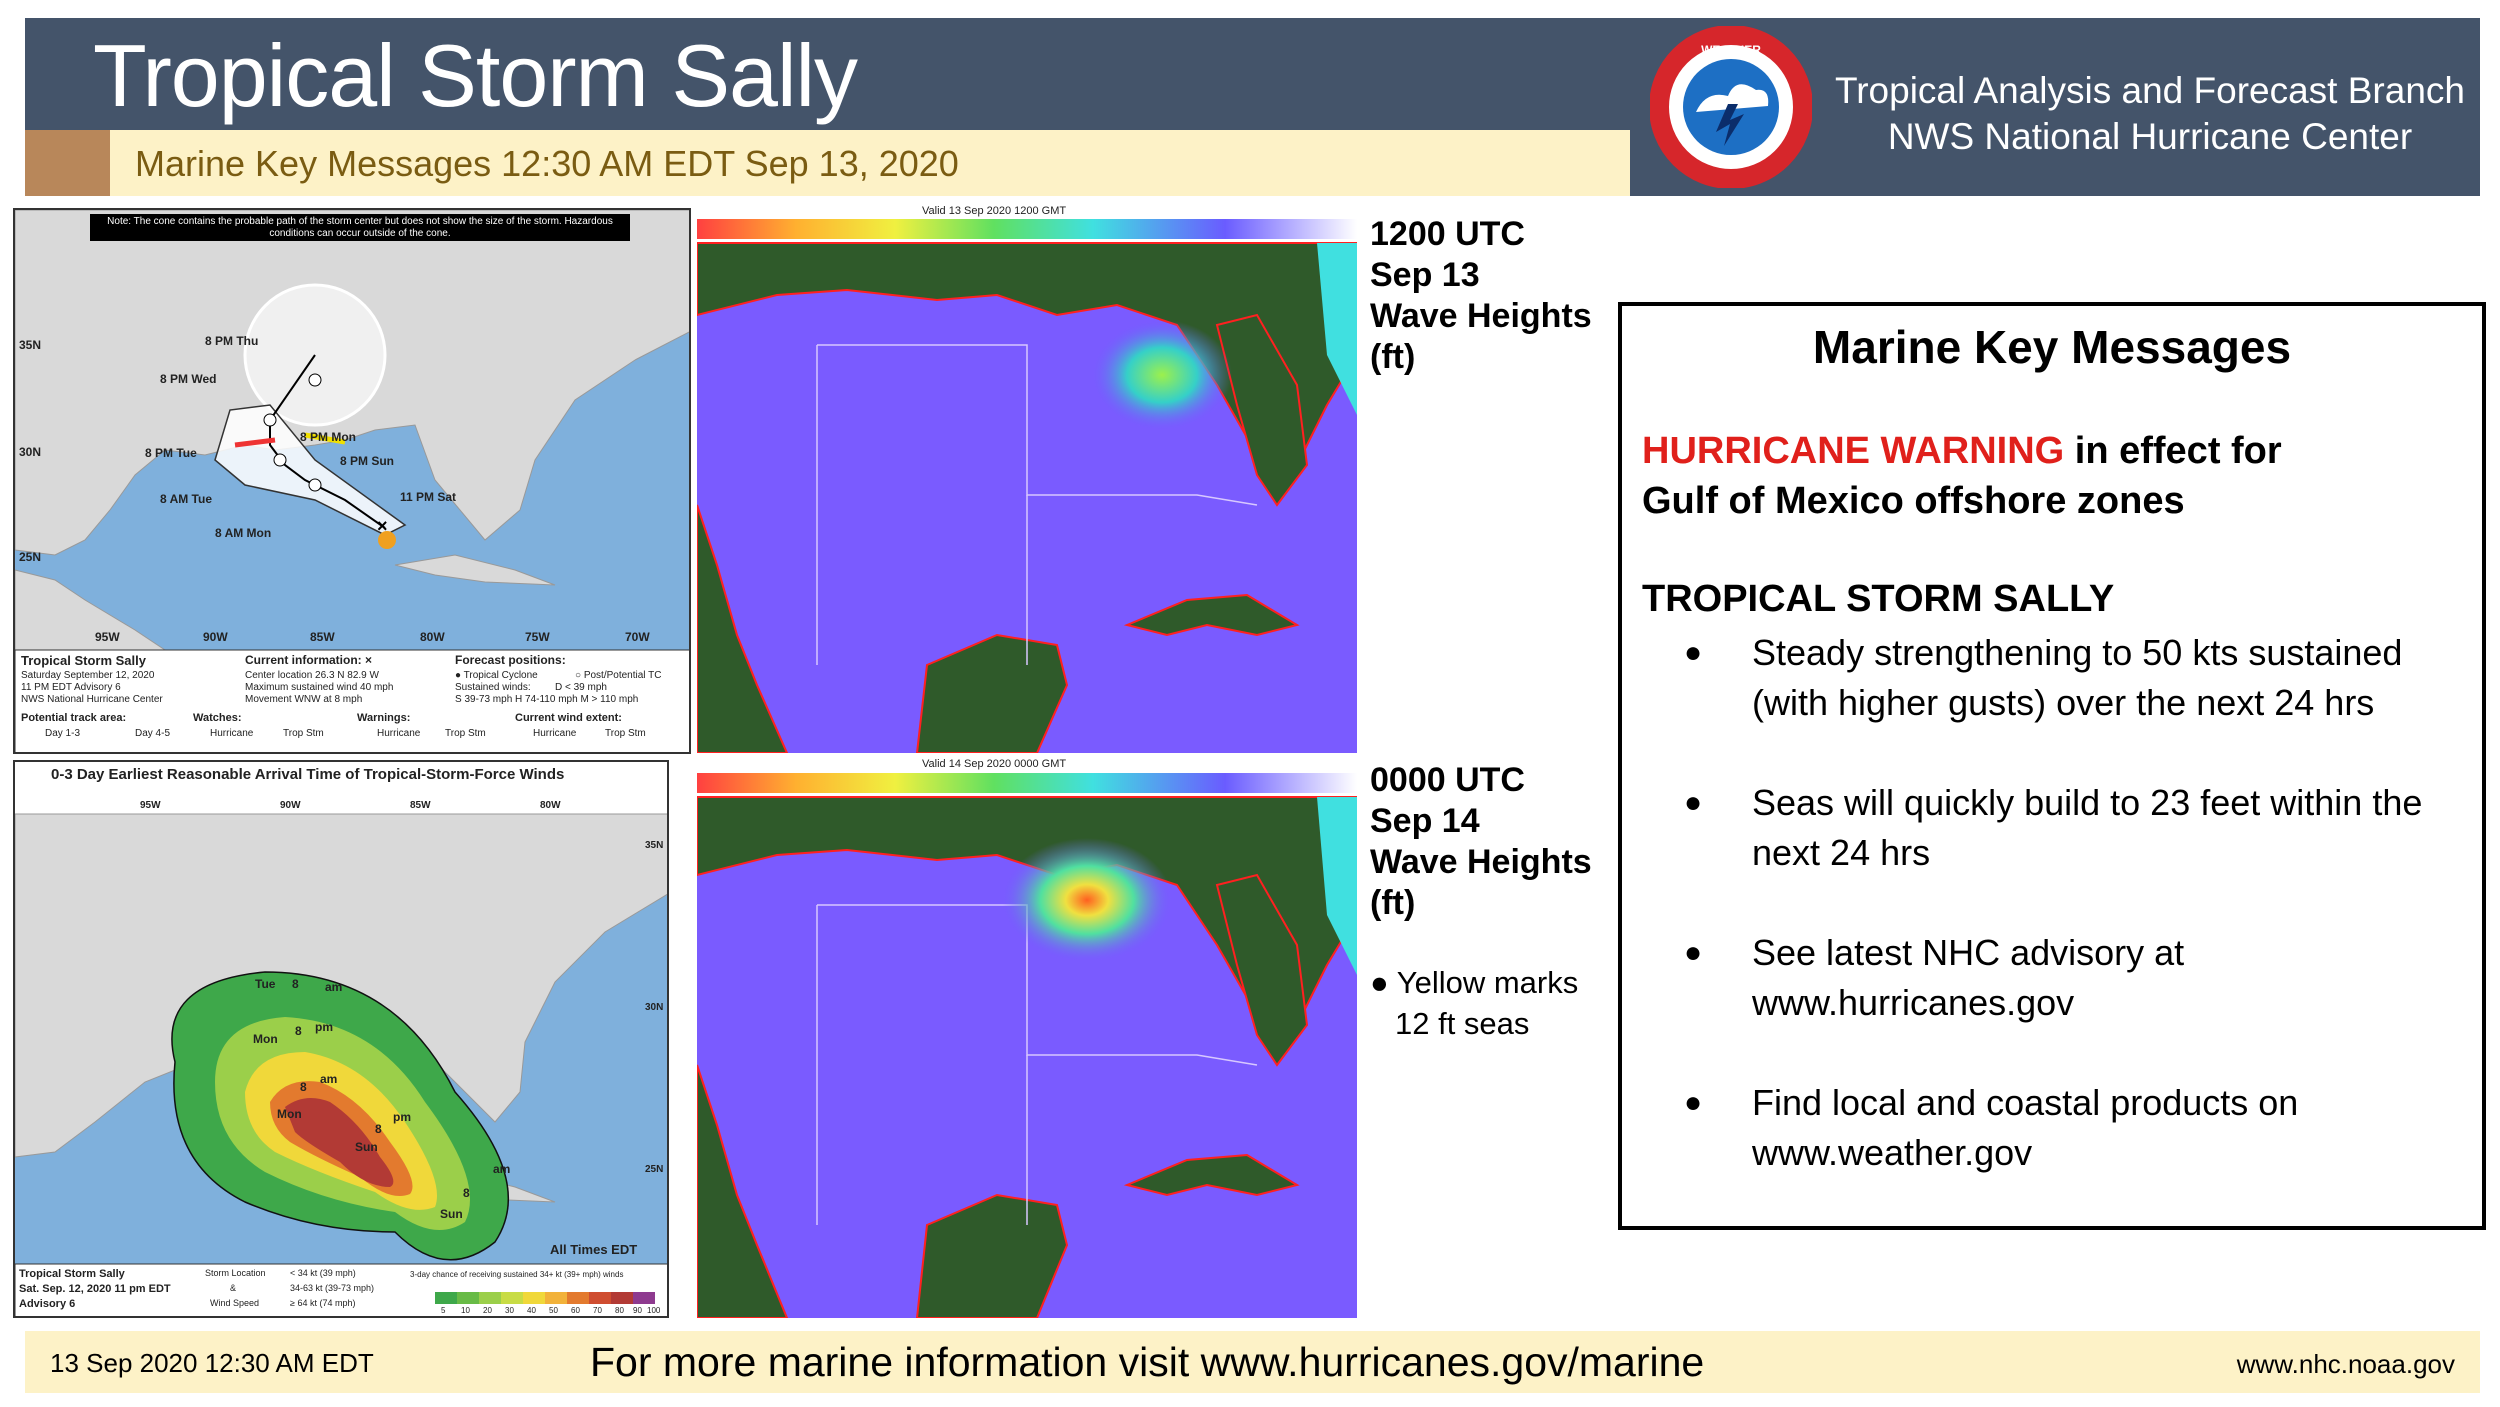 The image size is (2500, 1407). What do you see at coordinates (443, 1310) in the screenshot?
I see `scale-tick: 5` at bounding box center [443, 1310].